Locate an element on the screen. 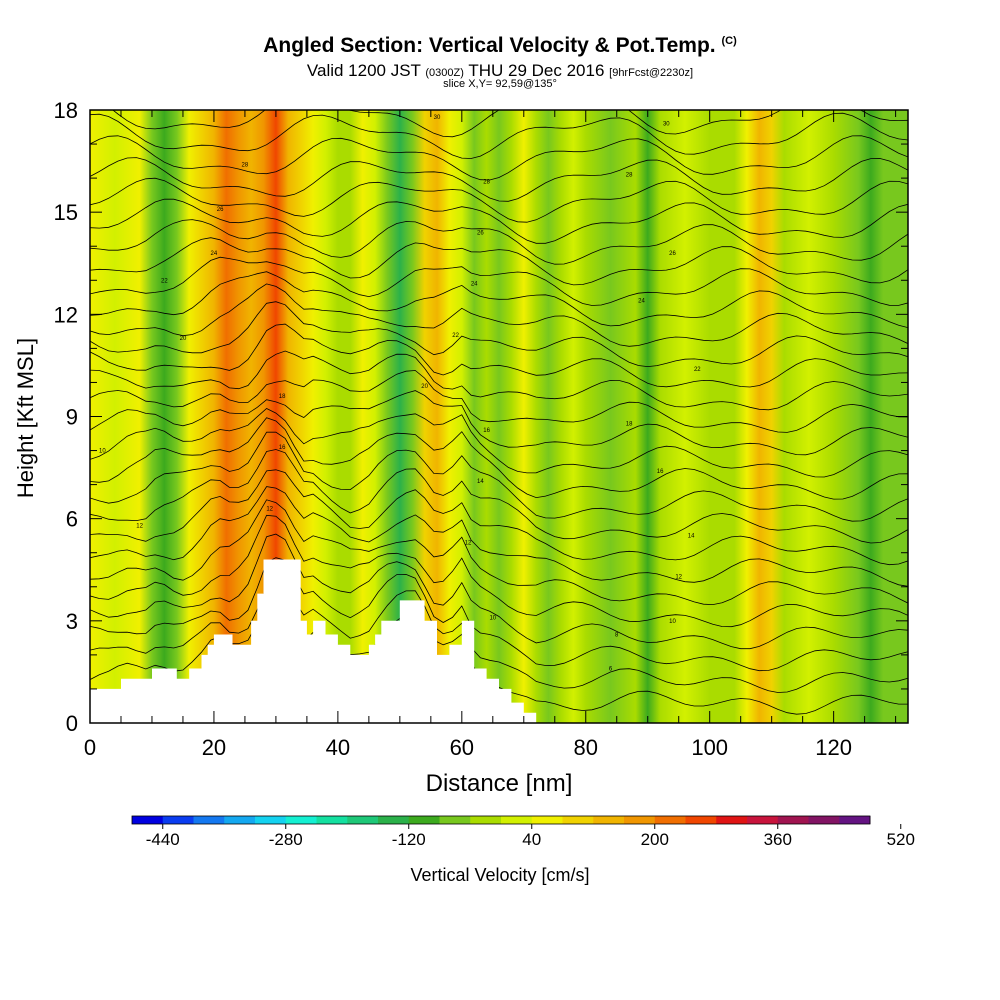  y-tick-label: 12 is located at coordinates (66, 314).